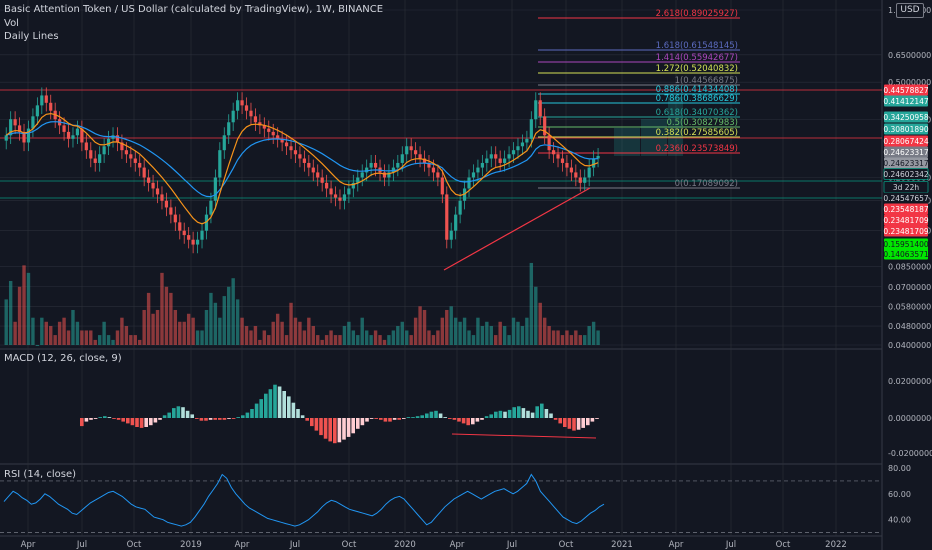 Image resolution: width=932 pixels, height=550 pixels. Describe the element at coordinates (906, 163) in the screenshot. I see `price-tag` at that location.